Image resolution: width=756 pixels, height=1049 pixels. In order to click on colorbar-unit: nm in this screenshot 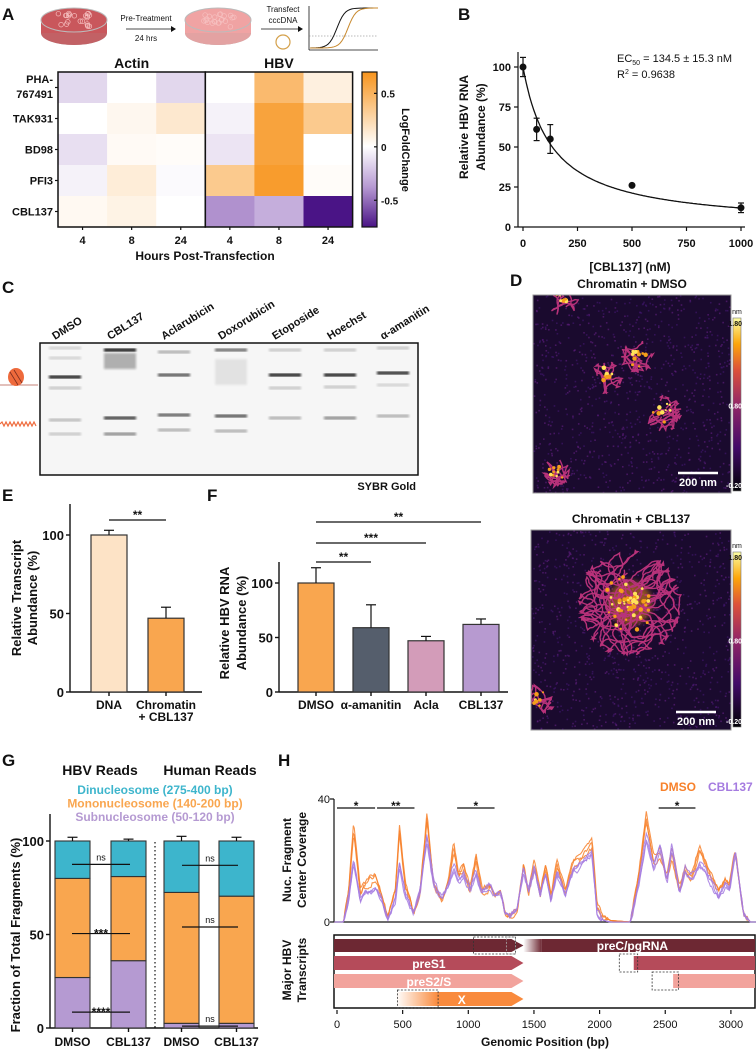, I will do `click(737, 312)`.